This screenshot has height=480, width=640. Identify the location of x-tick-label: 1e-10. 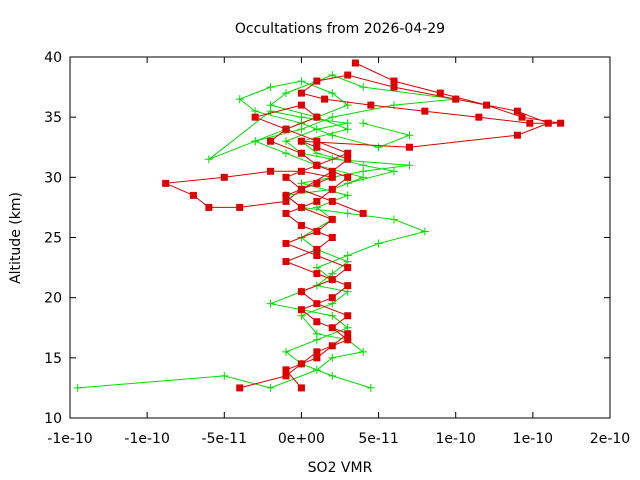
(456, 439).